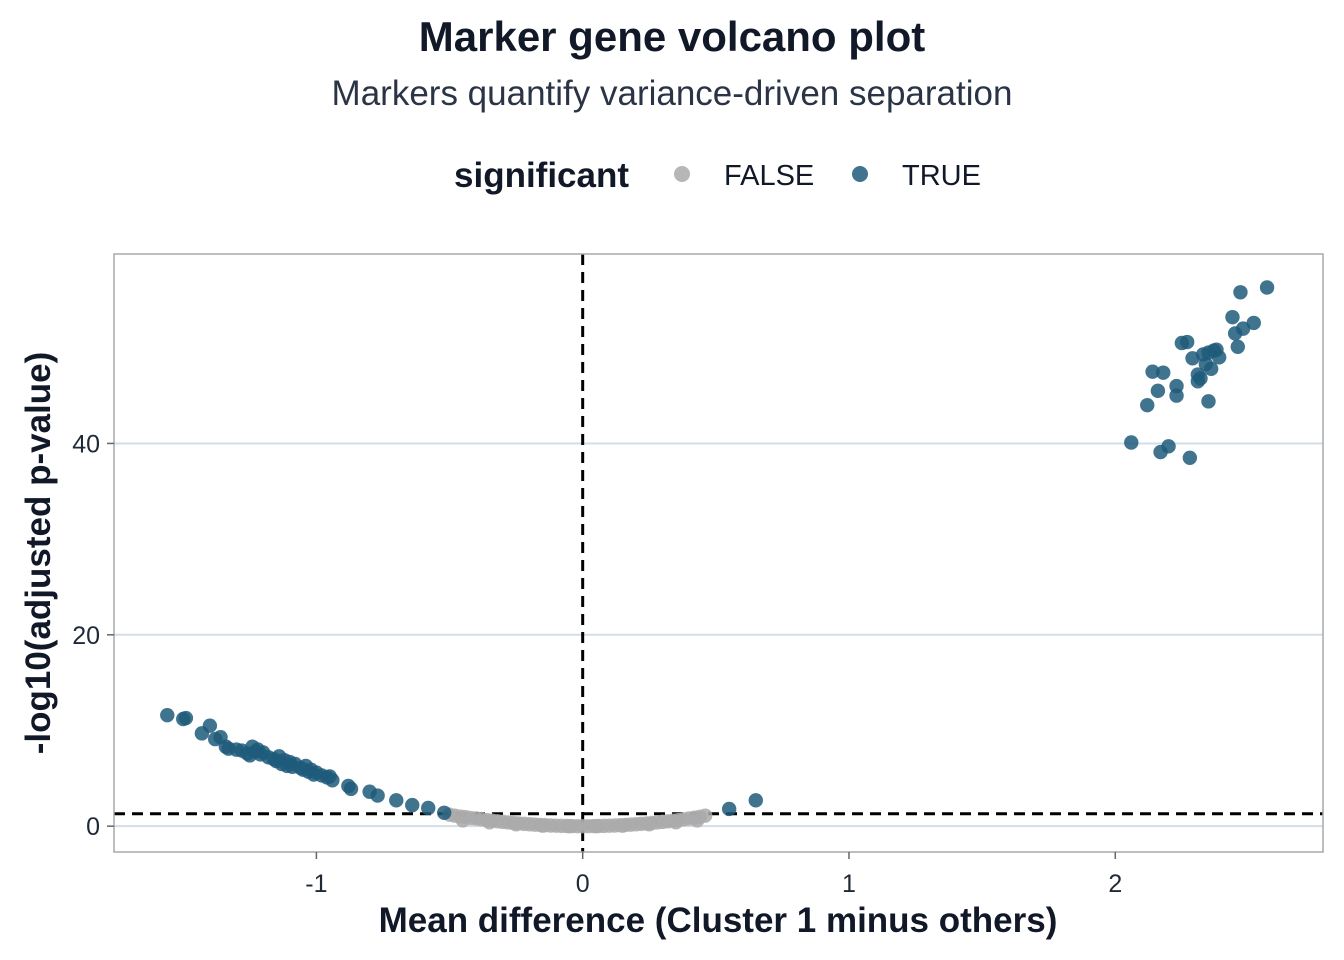 This screenshot has height=960, width=1344. Describe the element at coordinates (93, 827) in the screenshot. I see `y-tick-label: 0` at that location.